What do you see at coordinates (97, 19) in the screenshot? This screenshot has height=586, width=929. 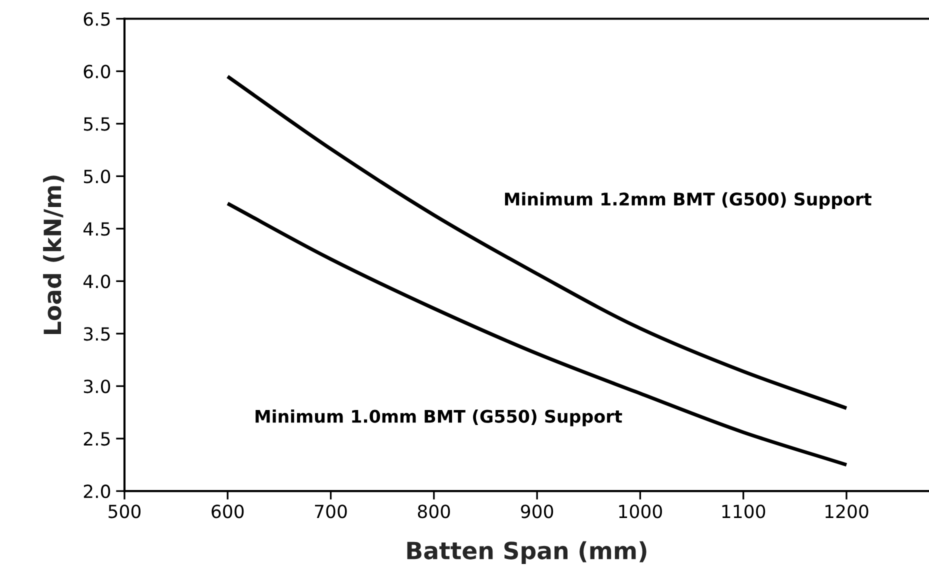 I see `y-tick-label: 6.5` at bounding box center [97, 19].